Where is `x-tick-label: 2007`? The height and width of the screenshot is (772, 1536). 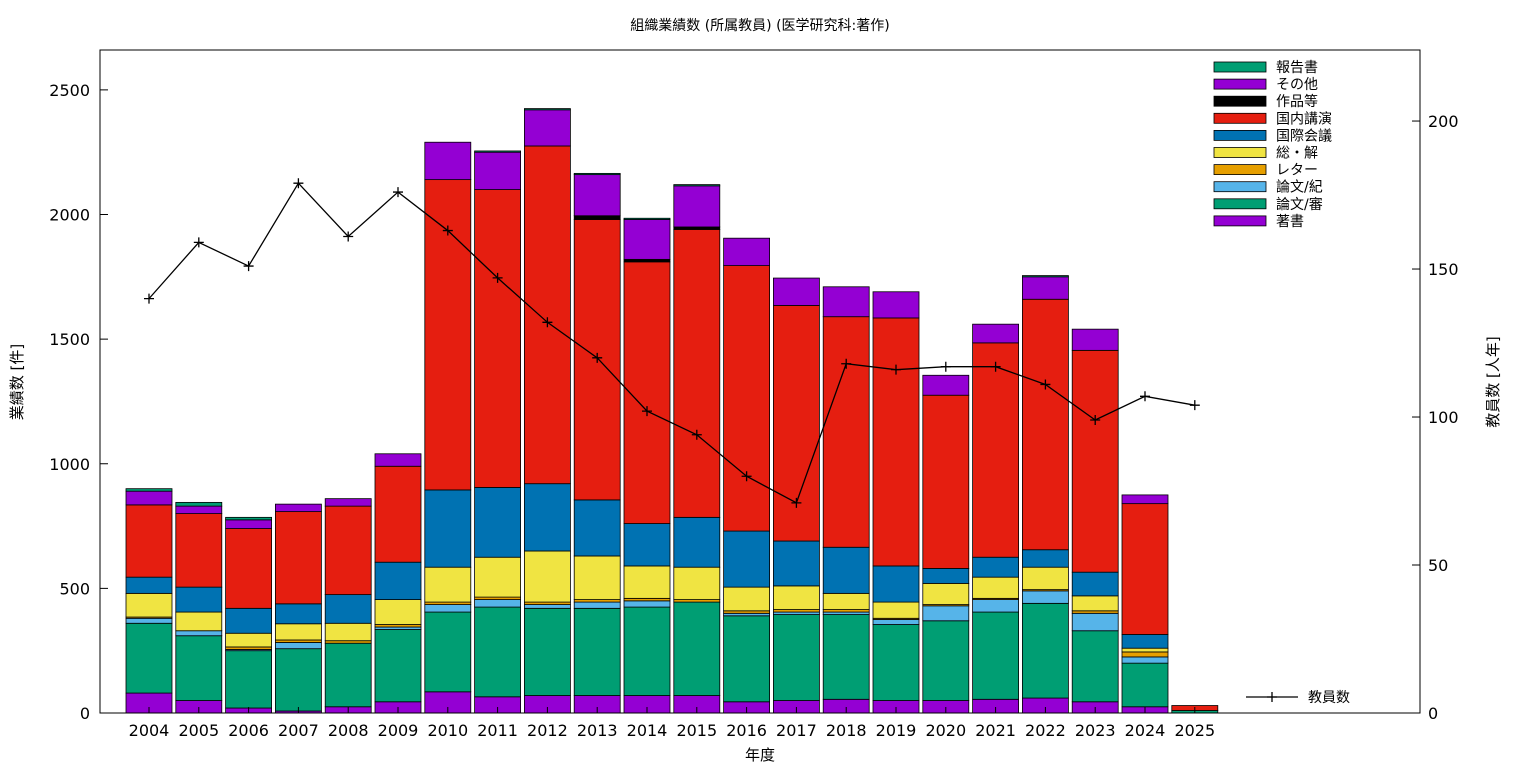
x-tick-label: 2007 is located at coordinates (298, 730).